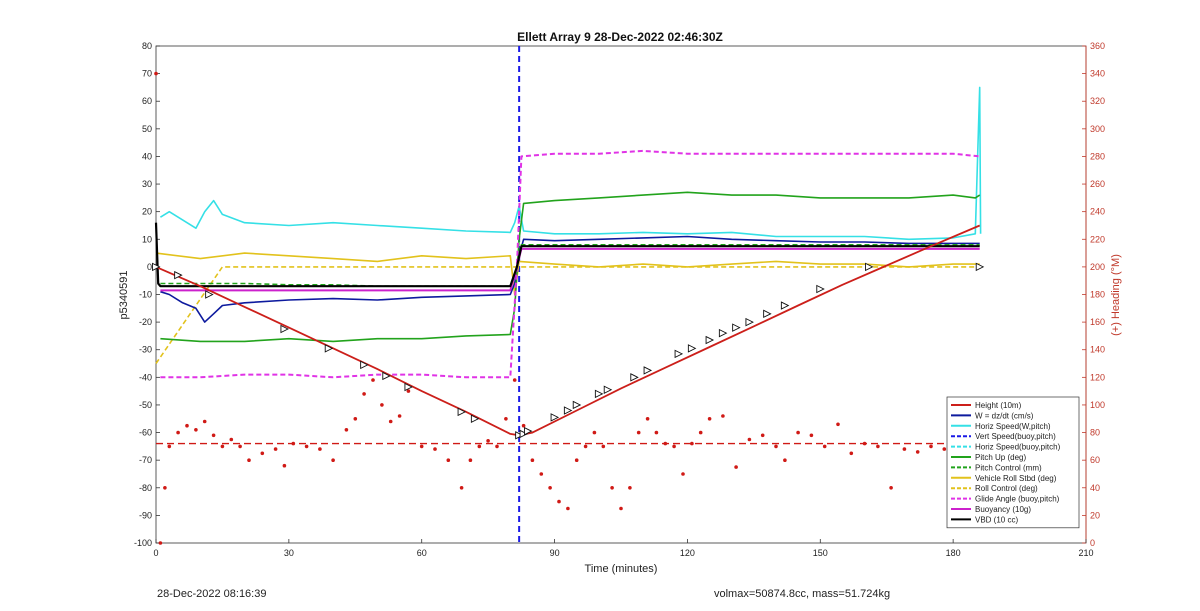  I want to click on y2-tick-label: 100, so click(1097, 405).